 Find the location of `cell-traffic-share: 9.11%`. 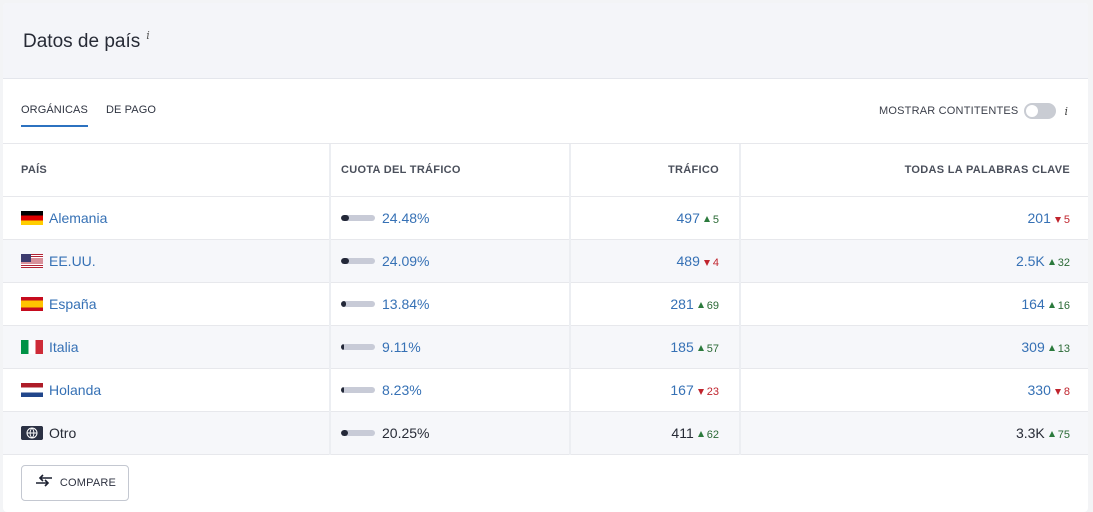

cell-traffic-share: 9.11% is located at coordinates (450, 347).